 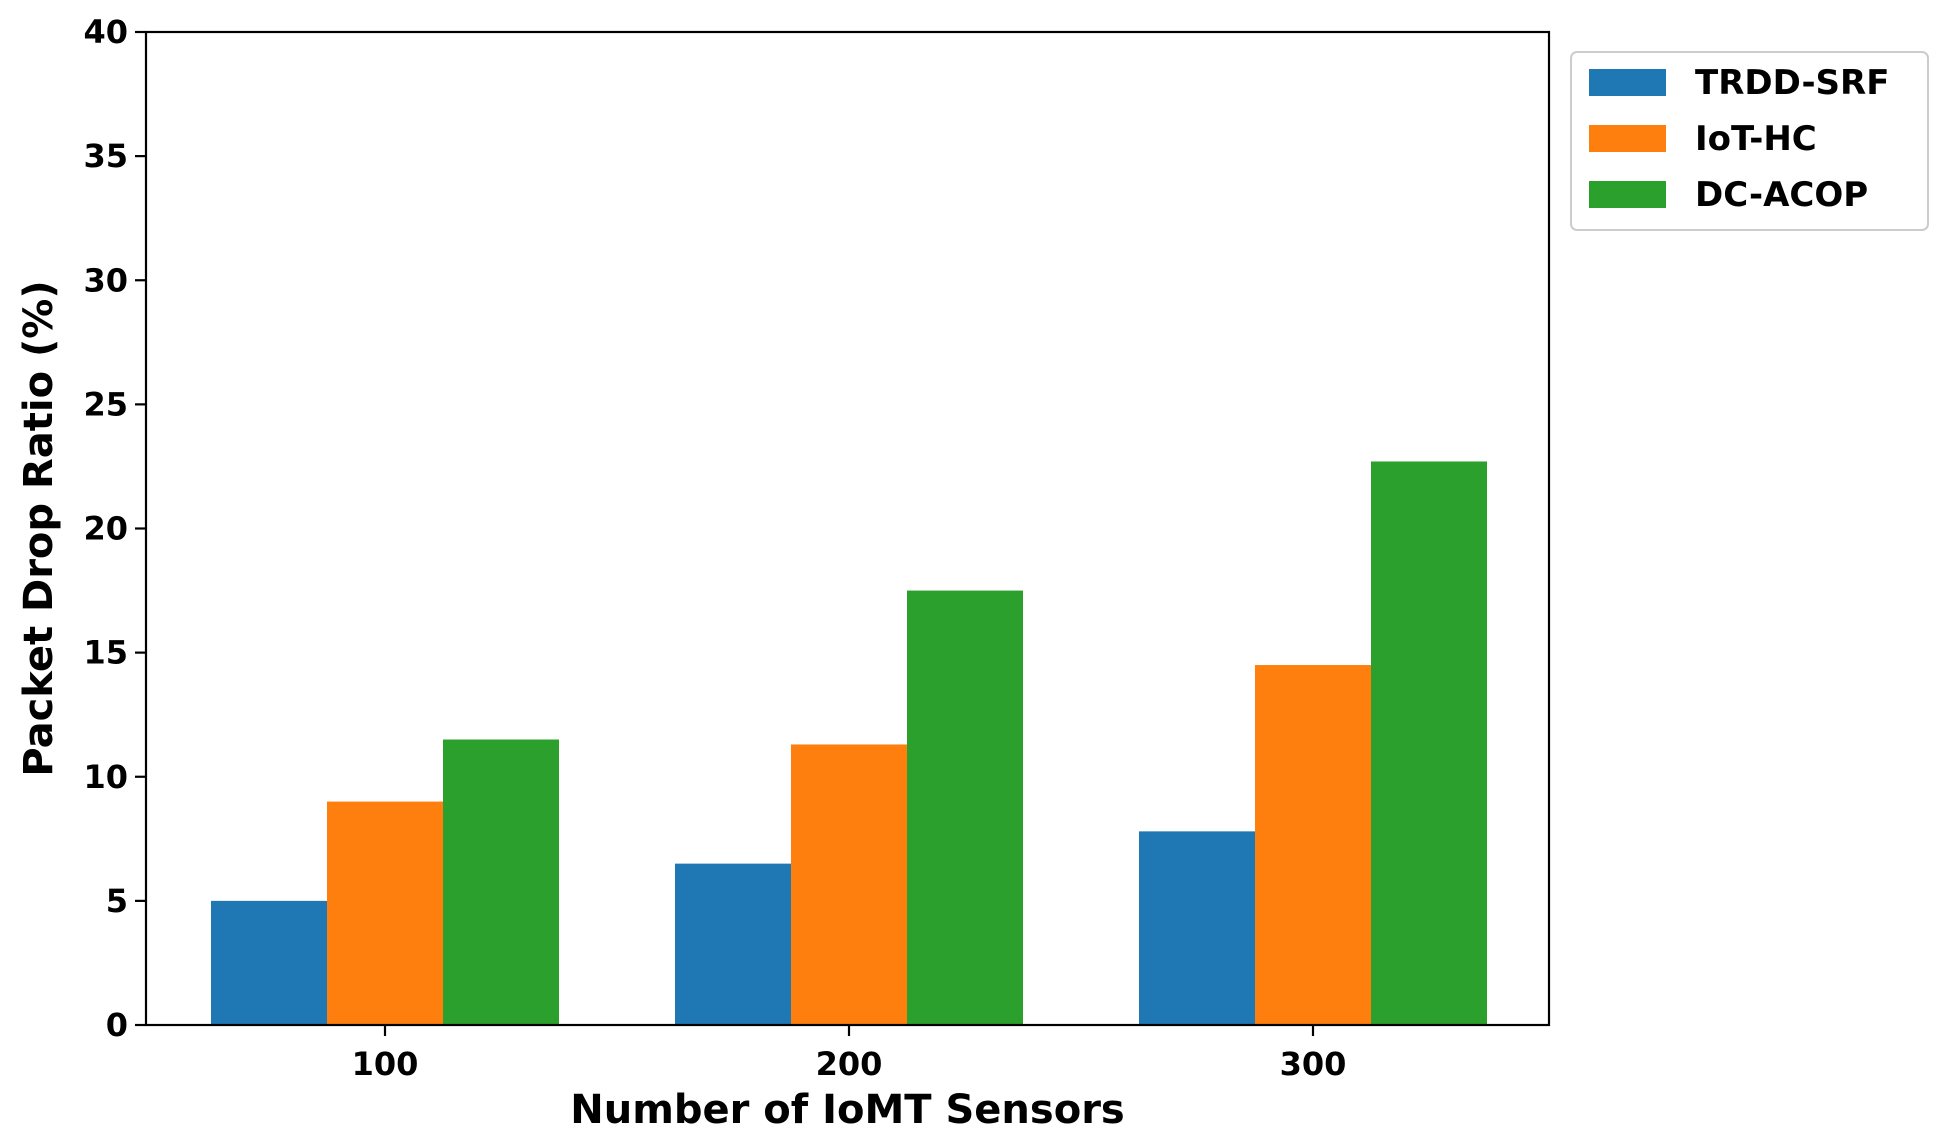 I want to click on x-axis-title: Number of IoMT Sensors, so click(x=847, y=1110).